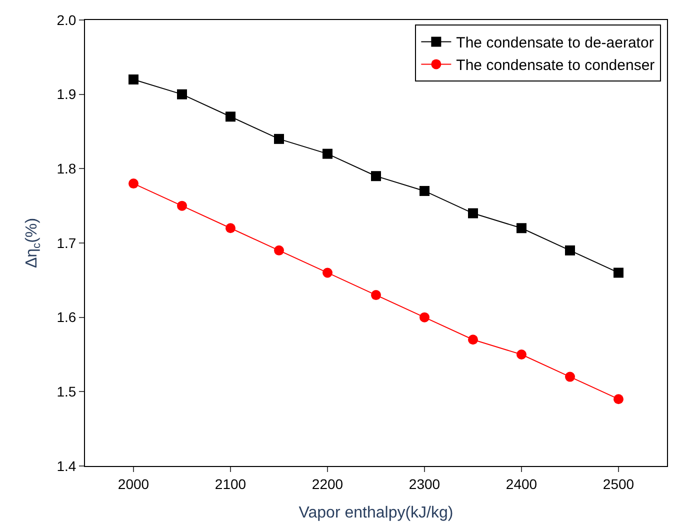 This screenshot has width=675, height=531. What do you see at coordinates (376, 513) in the screenshot?
I see `x-axis-title: Vapor enthalpy(kJ/kg)` at bounding box center [376, 513].